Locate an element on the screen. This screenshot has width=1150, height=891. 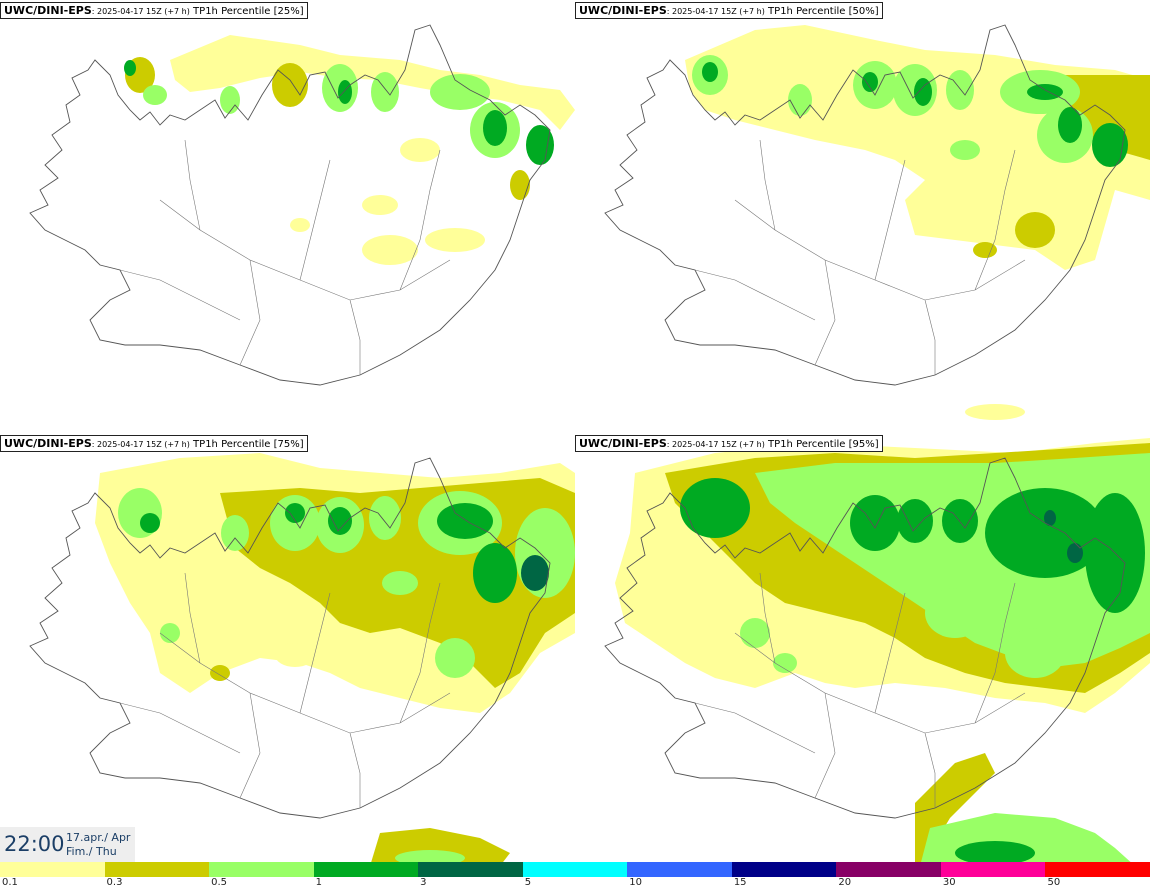
valid-date: 17.apr./ Apr is located at coordinates (98, 837).